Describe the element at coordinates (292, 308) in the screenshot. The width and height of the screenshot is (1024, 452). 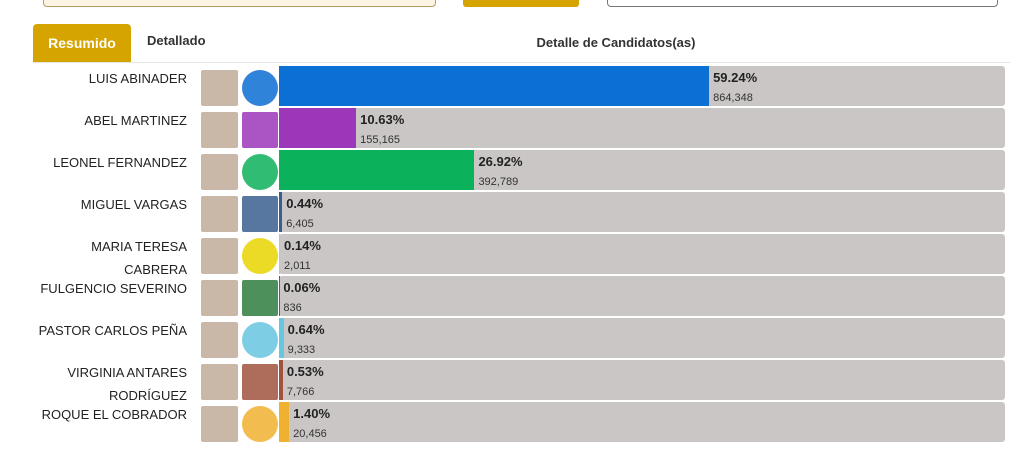
I see `votes-label: 836` at that location.